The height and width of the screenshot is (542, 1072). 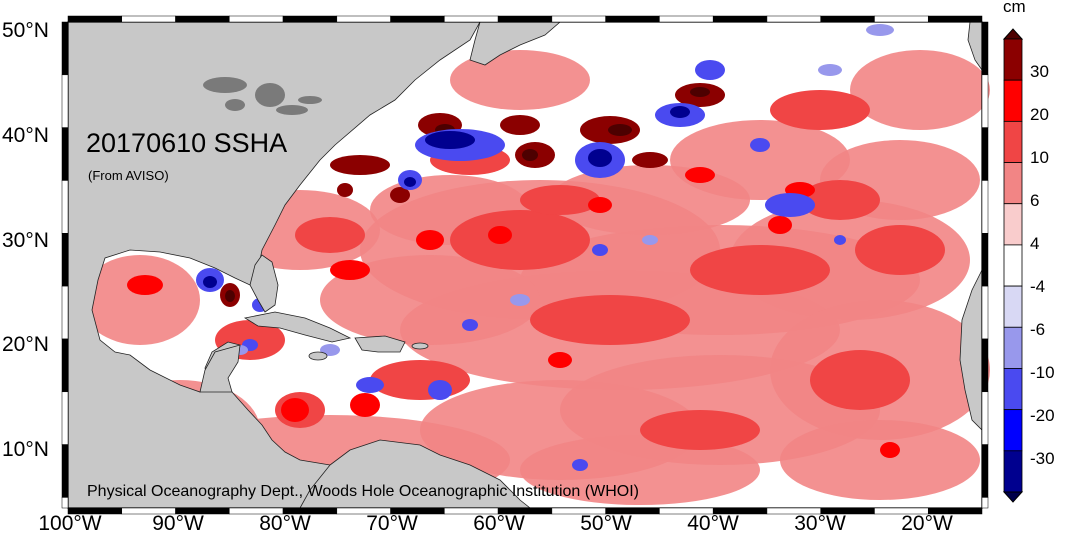 What do you see at coordinates (1039, 157) in the screenshot?
I see `colorbar-label: 10` at bounding box center [1039, 157].